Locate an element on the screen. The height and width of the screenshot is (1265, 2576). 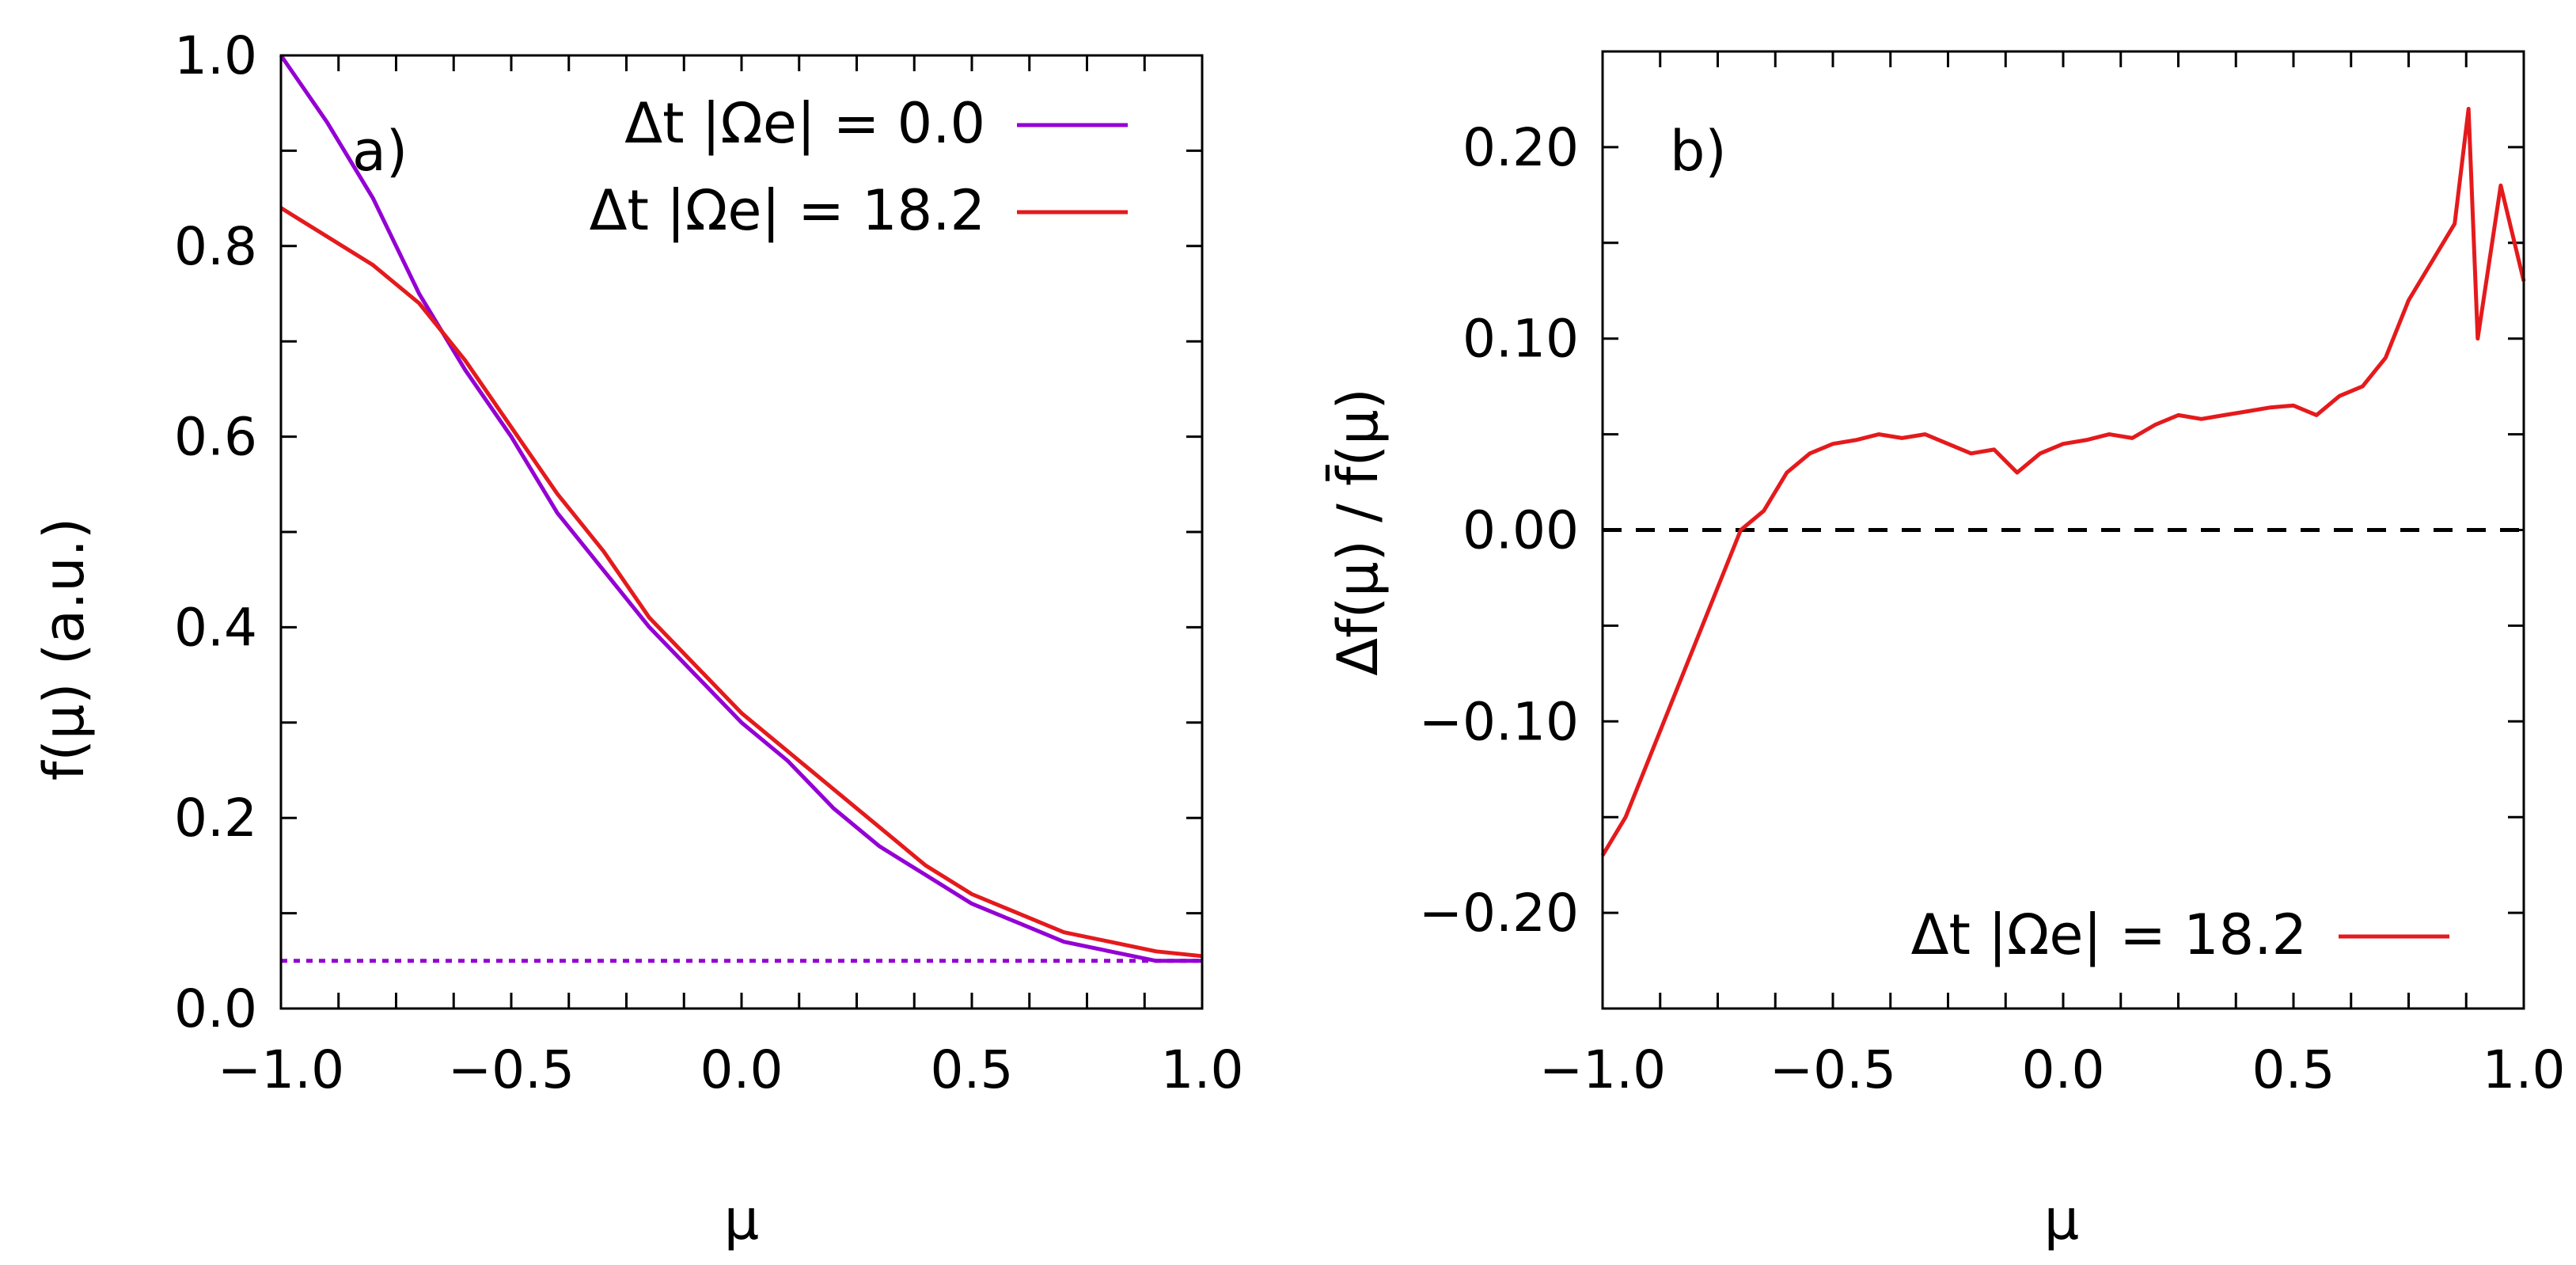
panel-b-legend: Δt |Ωe| = 18.2 is located at coordinates (2180, 934).